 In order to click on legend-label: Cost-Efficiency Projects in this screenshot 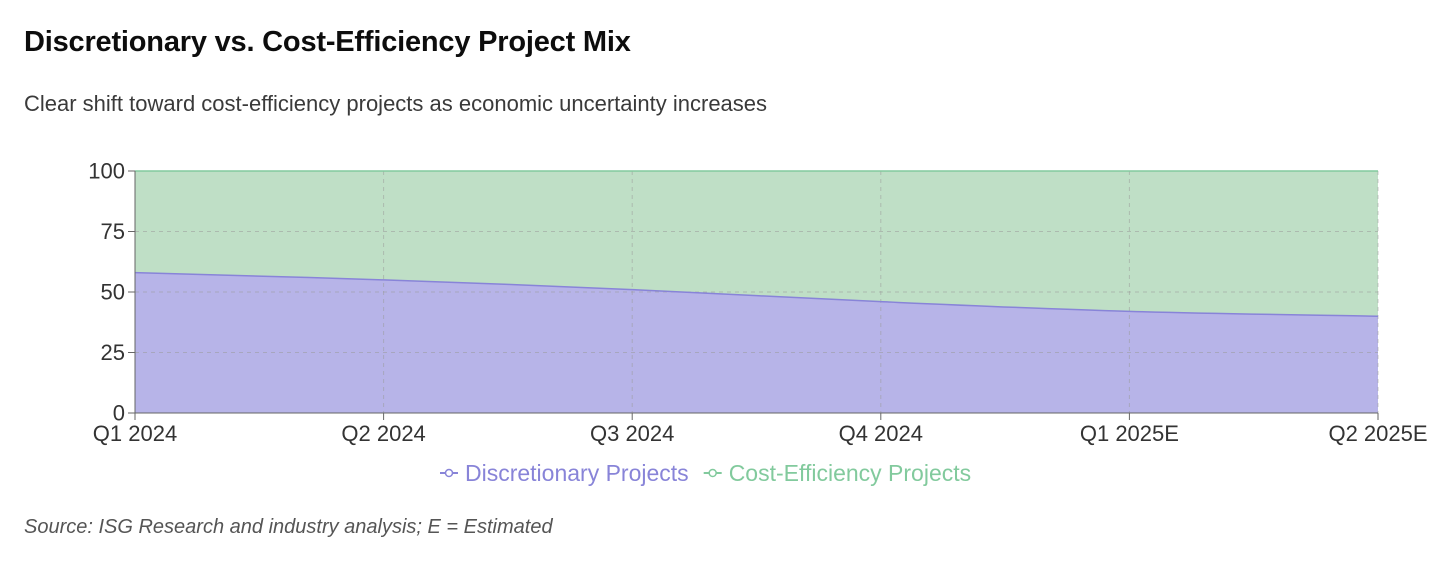, I will do `click(850, 473)`.